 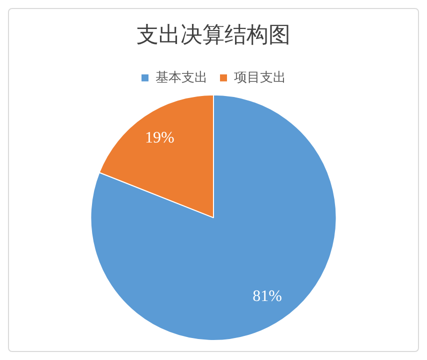 What do you see at coordinates (182, 78) in the screenshot?
I see `legend-label: 基本支出` at bounding box center [182, 78].